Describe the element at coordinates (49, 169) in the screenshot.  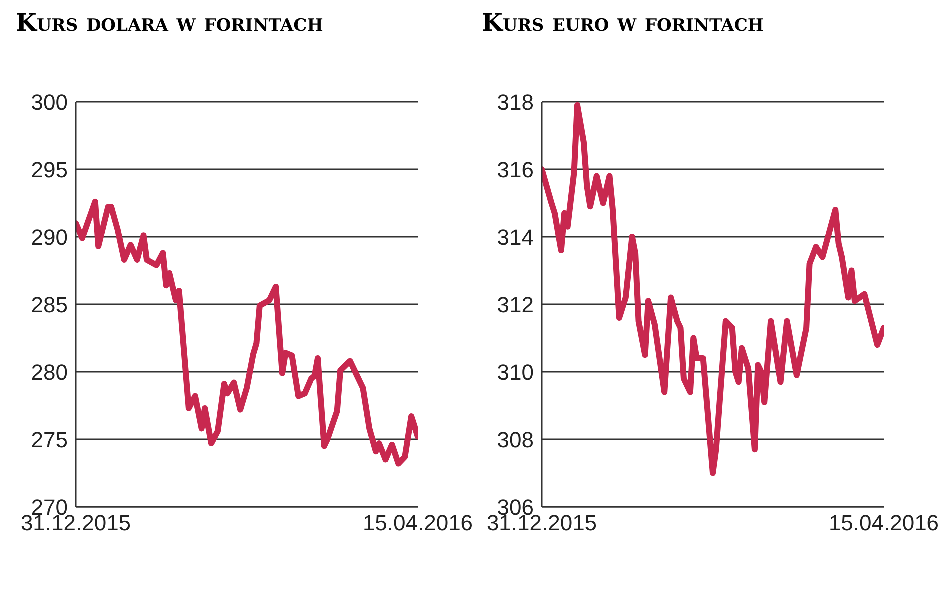
I see `y-tick-label: 295` at that location.